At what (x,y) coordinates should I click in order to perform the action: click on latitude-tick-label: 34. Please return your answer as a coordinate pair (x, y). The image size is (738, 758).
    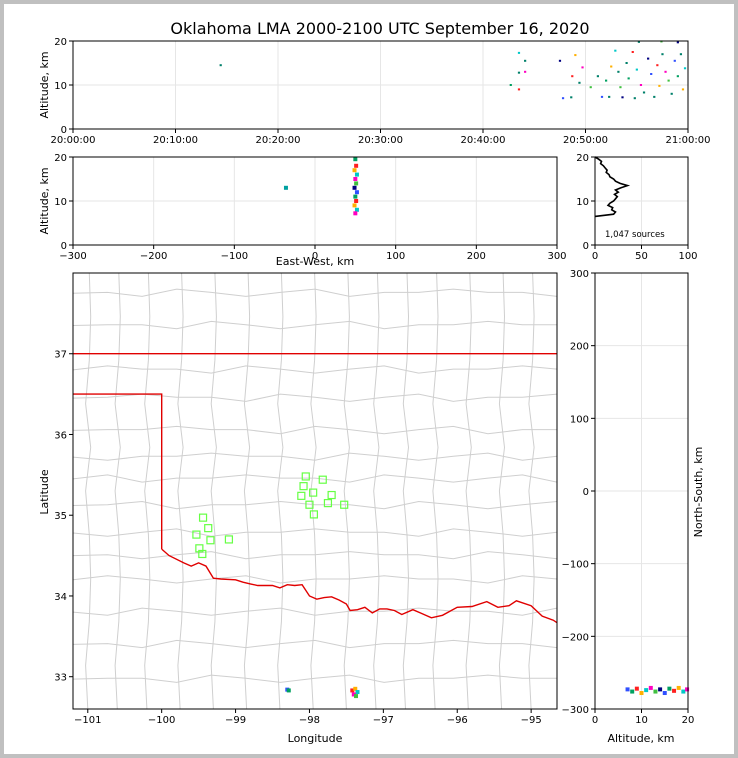
    Looking at the image, I should click on (60, 597).